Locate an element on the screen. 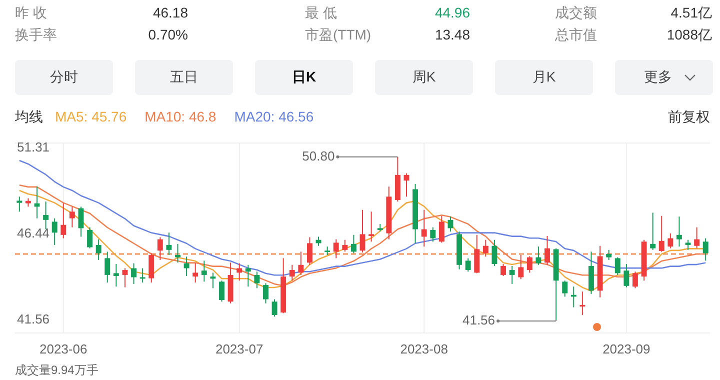 This screenshot has width=720, height=380. text: 总市值 is located at coordinates (575, 34).